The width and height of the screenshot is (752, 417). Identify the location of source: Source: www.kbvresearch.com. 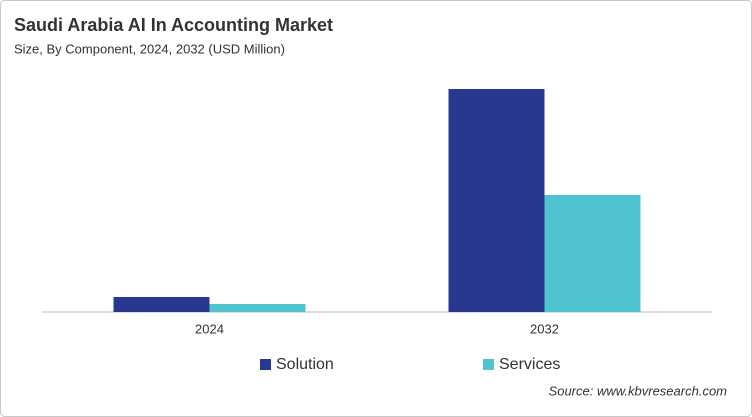
(638, 390).